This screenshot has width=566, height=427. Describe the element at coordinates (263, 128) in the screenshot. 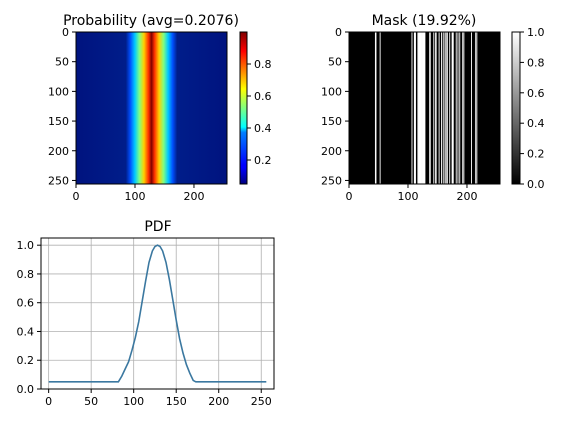

I see `prob-colorbar-tick-label: 0.4` at that location.